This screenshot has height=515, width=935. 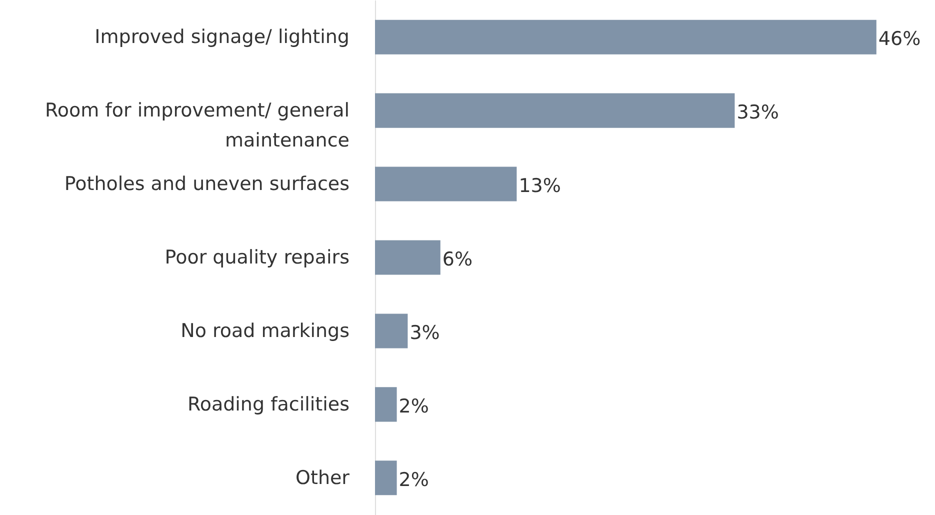 What do you see at coordinates (257, 257) in the screenshot?
I see `y-tick-label: Poor quality repairs` at bounding box center [257, 257].